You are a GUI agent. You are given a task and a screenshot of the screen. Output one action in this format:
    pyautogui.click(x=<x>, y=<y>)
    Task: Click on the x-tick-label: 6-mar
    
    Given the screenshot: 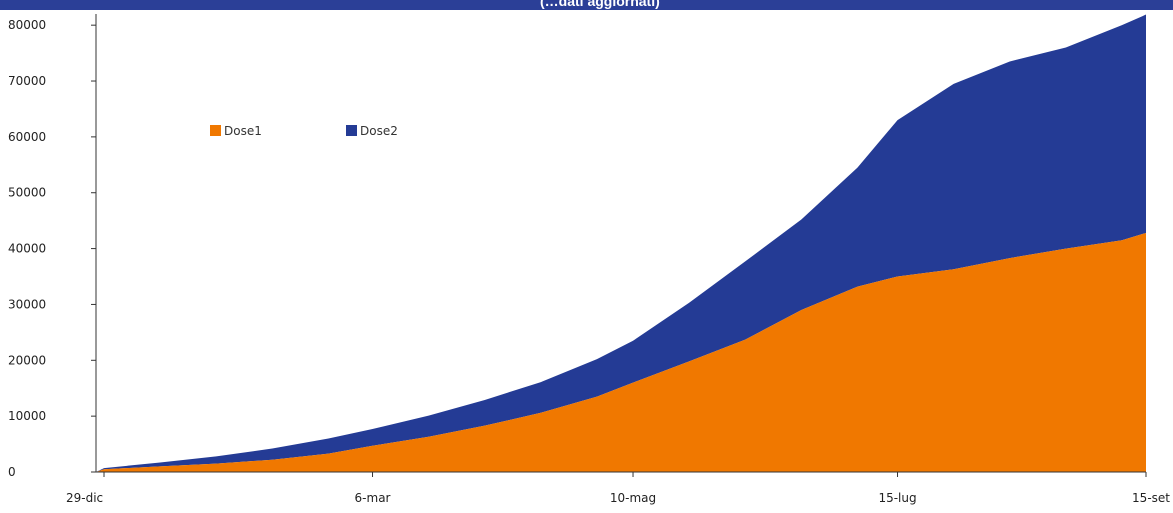 What is the action you would take?
    pyautogui.click(x=373, y=498)
    